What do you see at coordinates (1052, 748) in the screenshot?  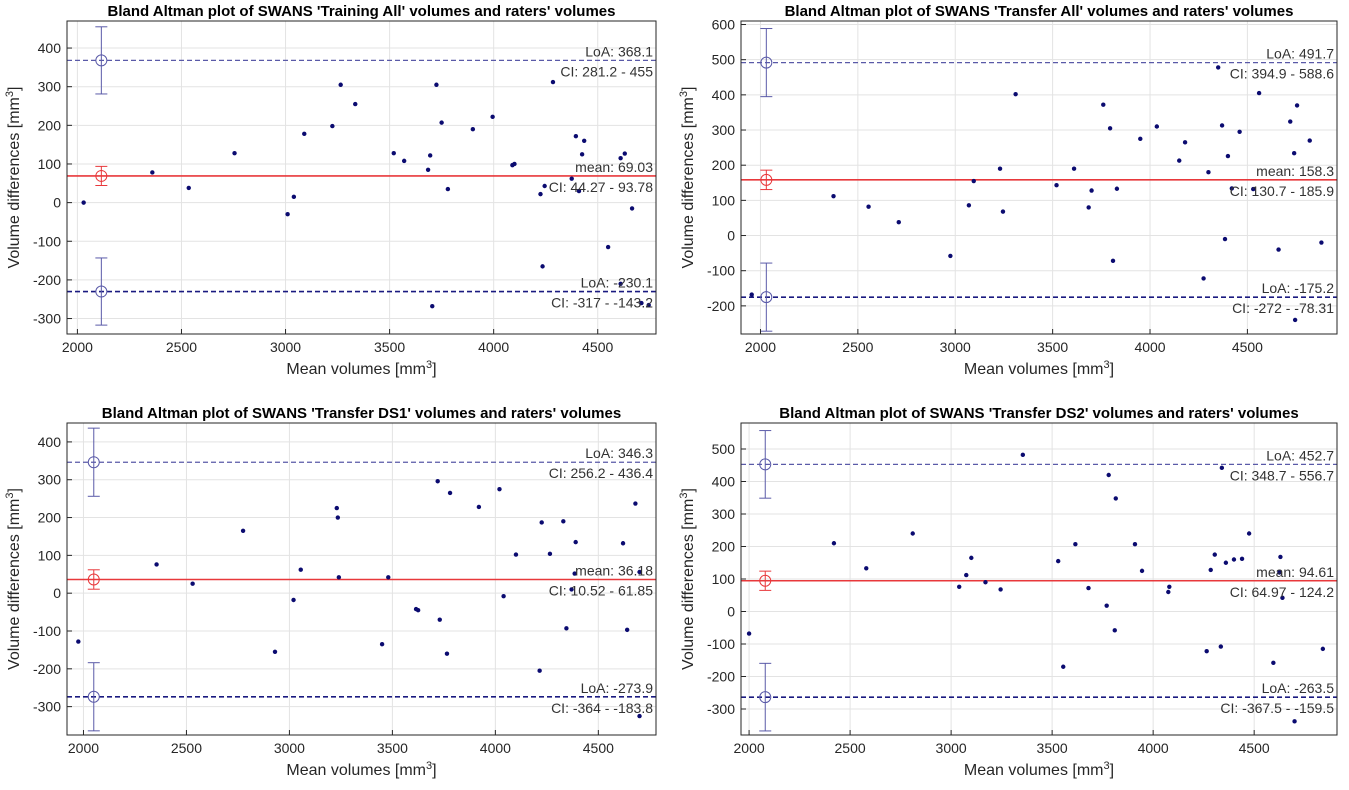 I see `x-tick-label: 3500` at bounding box center [1052, 748].